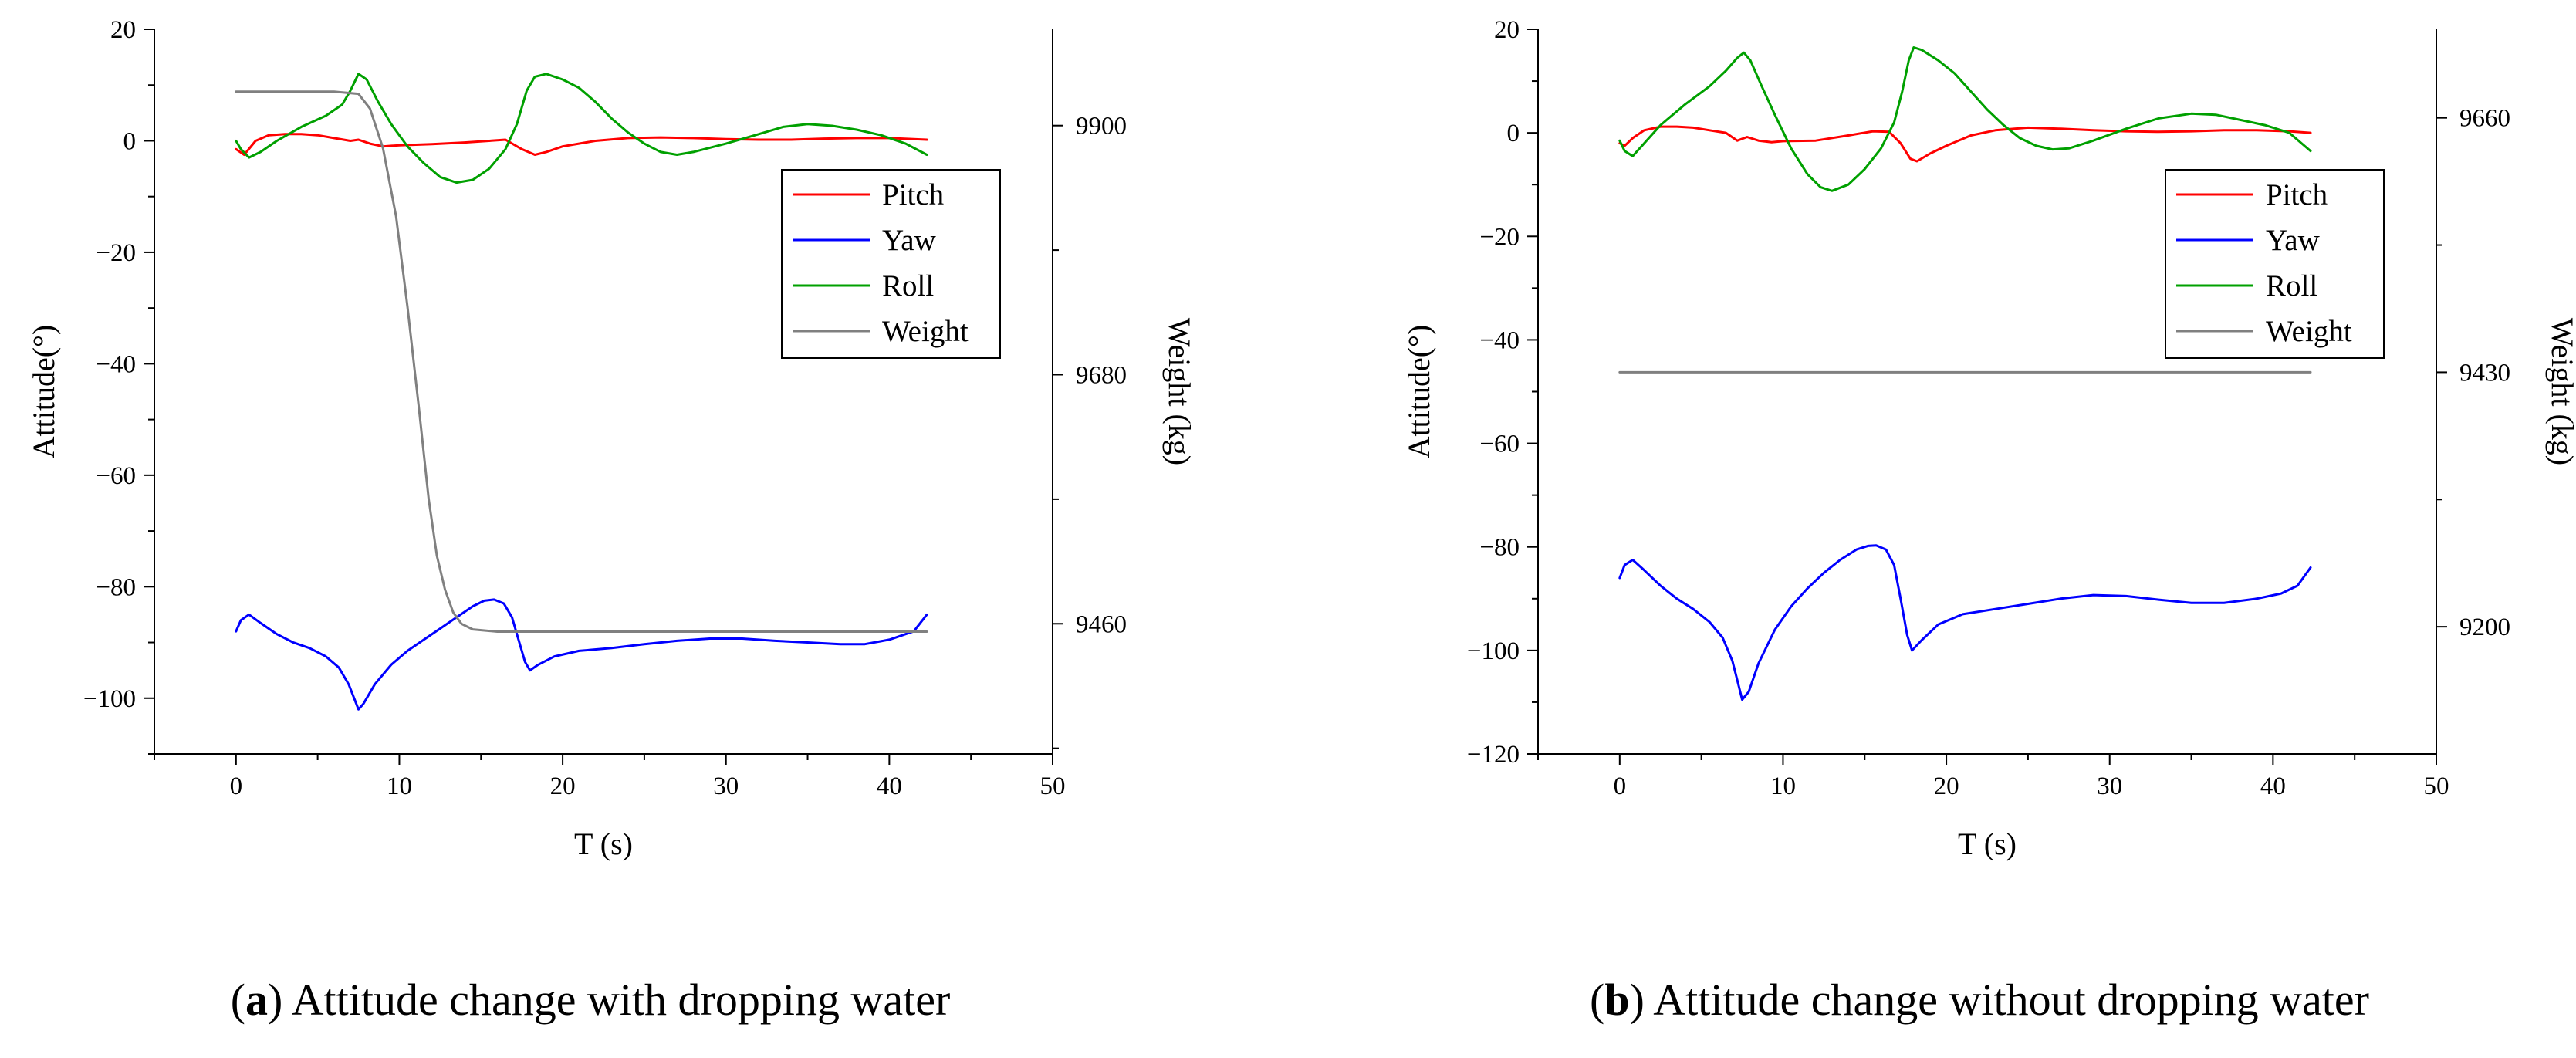 Image resolution: width=2576 pixels, height=1058 pixels. Describe the element at coordinates (1999, 1000) in the screenshot. I see `caption-text: ) Attitude change without dropping water` at that location.